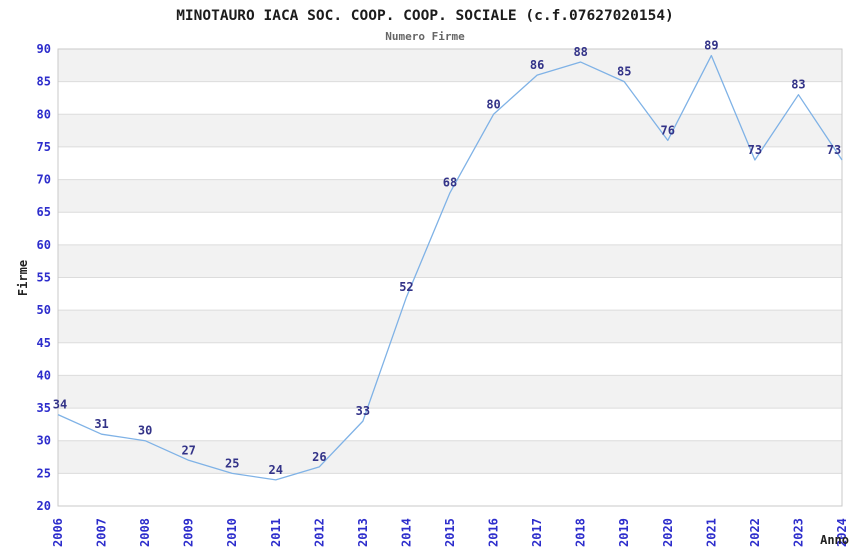 The width and height of the screenshot is (850, 550). What do you see at coordinates (60, 405) in the screenshot?
I see `data-point-label: 34` at bounding box center [60, 405].